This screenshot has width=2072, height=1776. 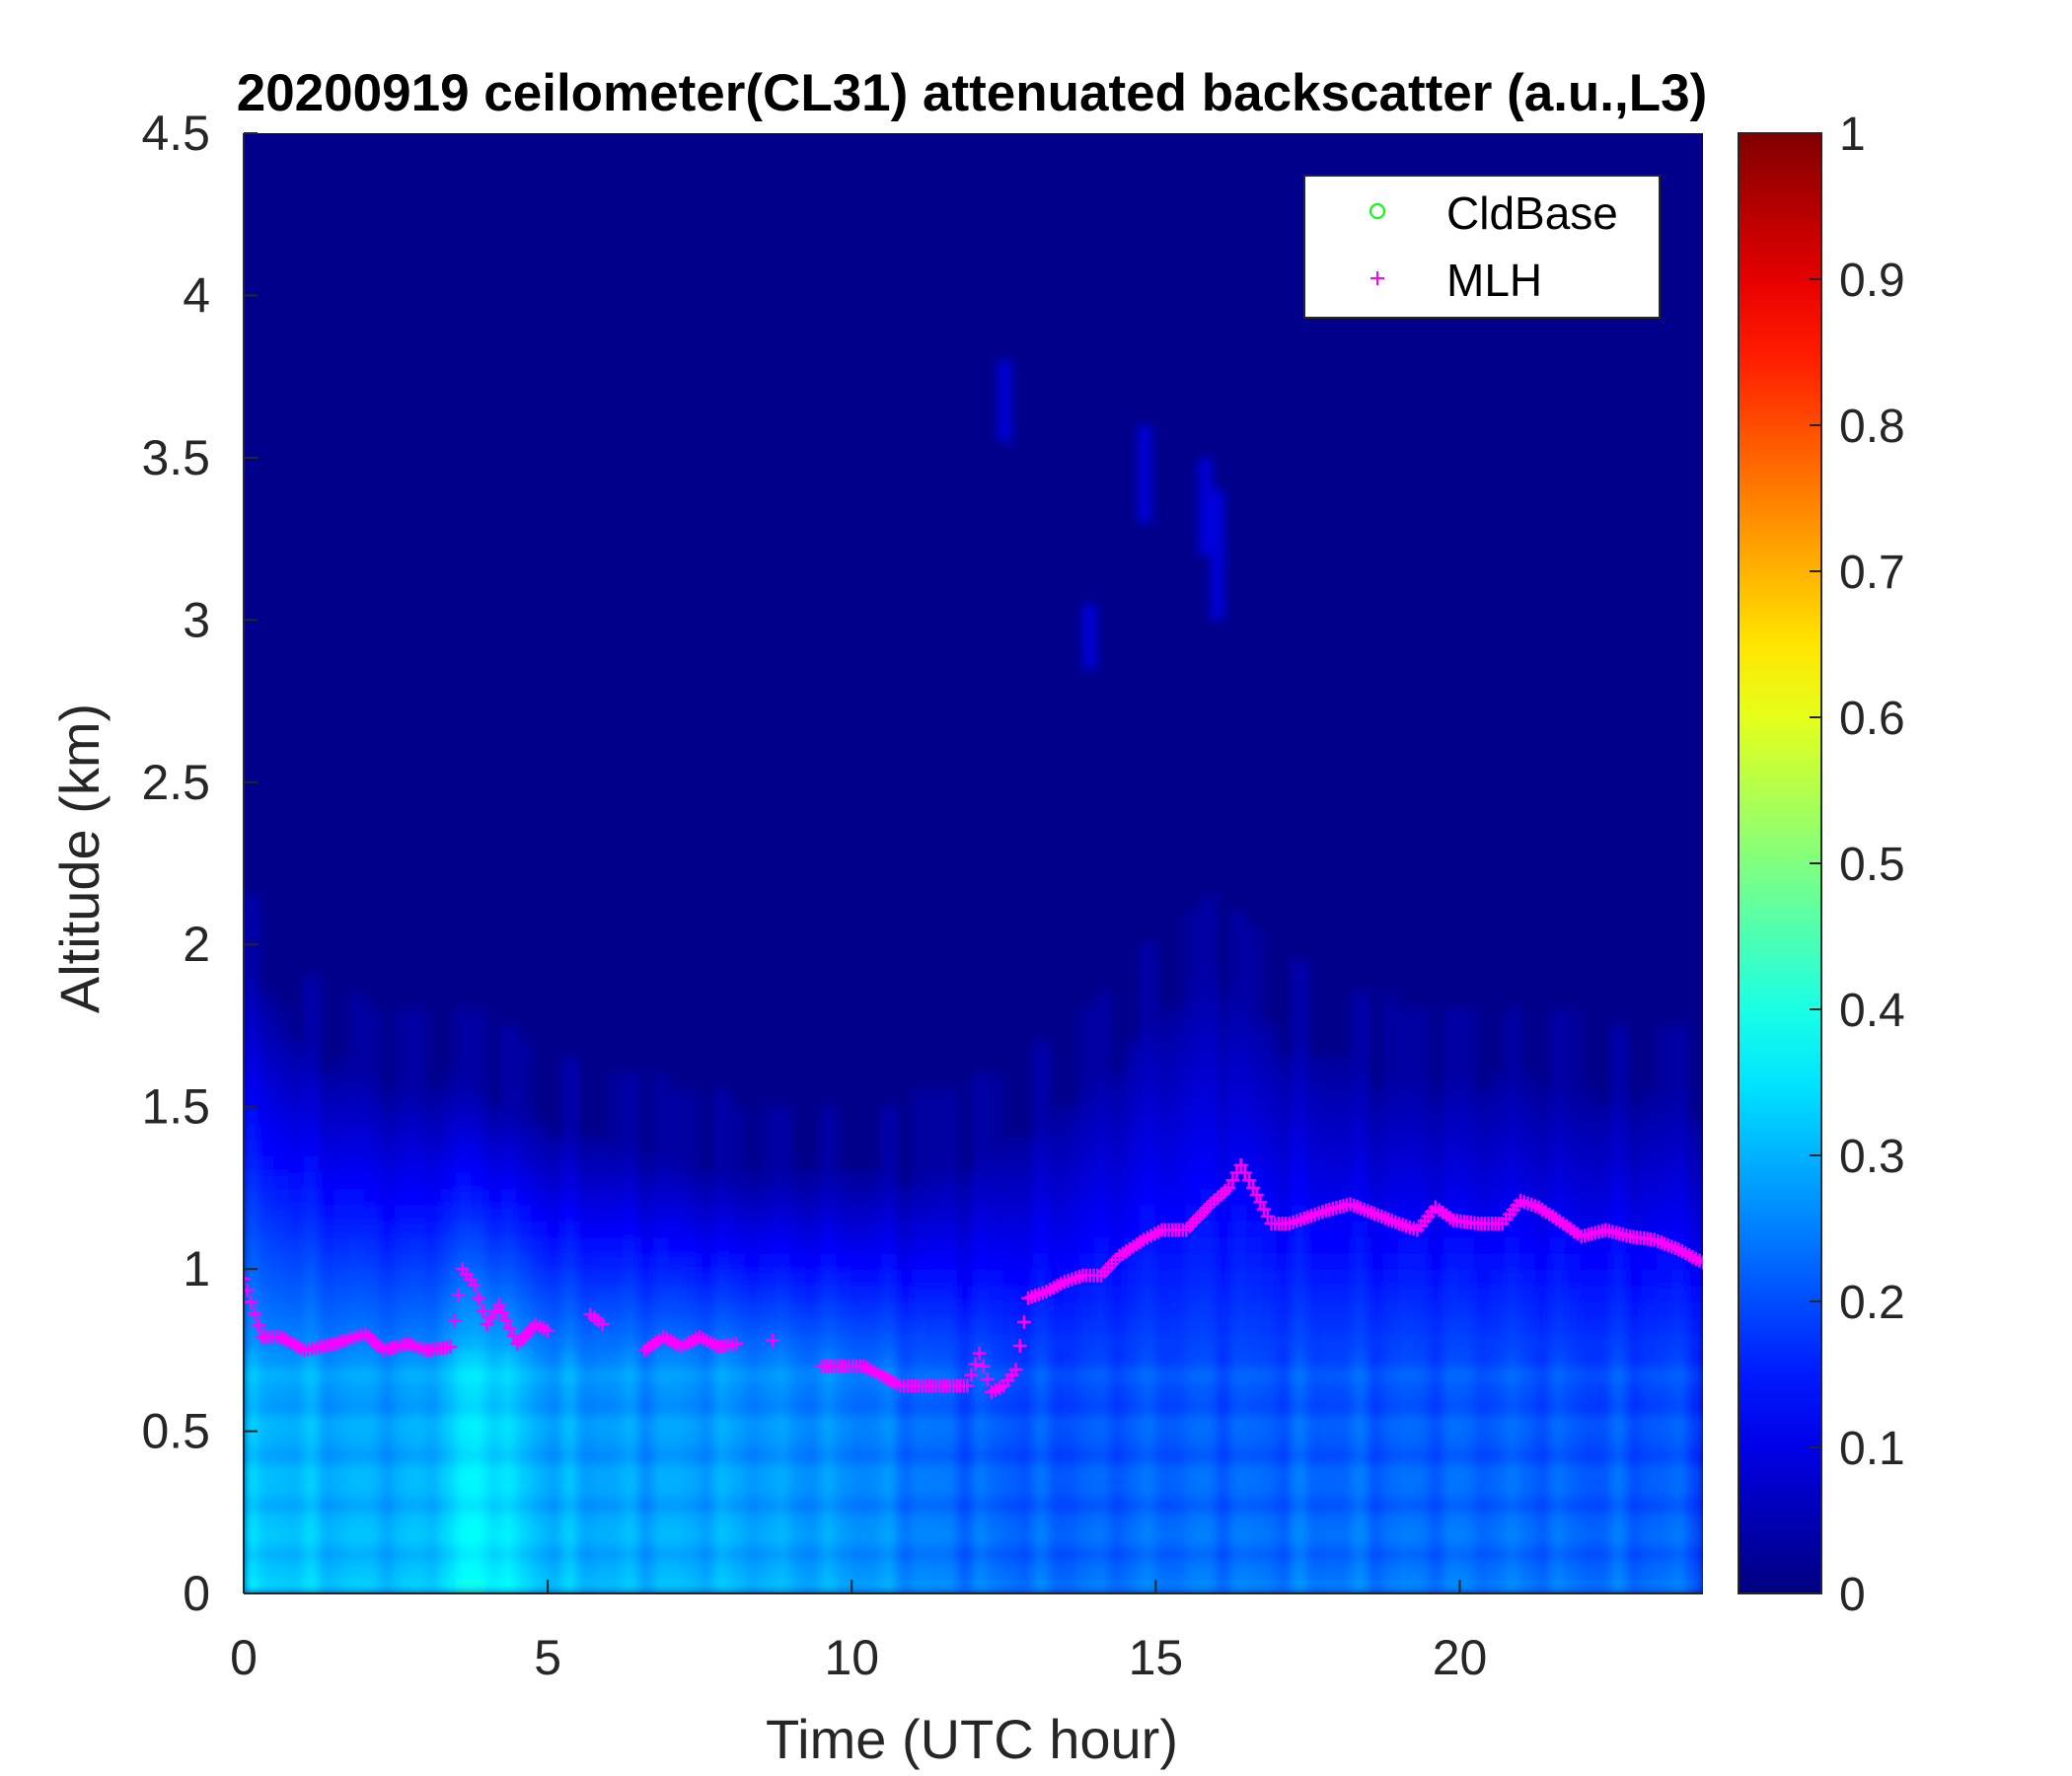 I want to click on colorbar-tick-label: 0.4, so click(x=1872, y=1011).